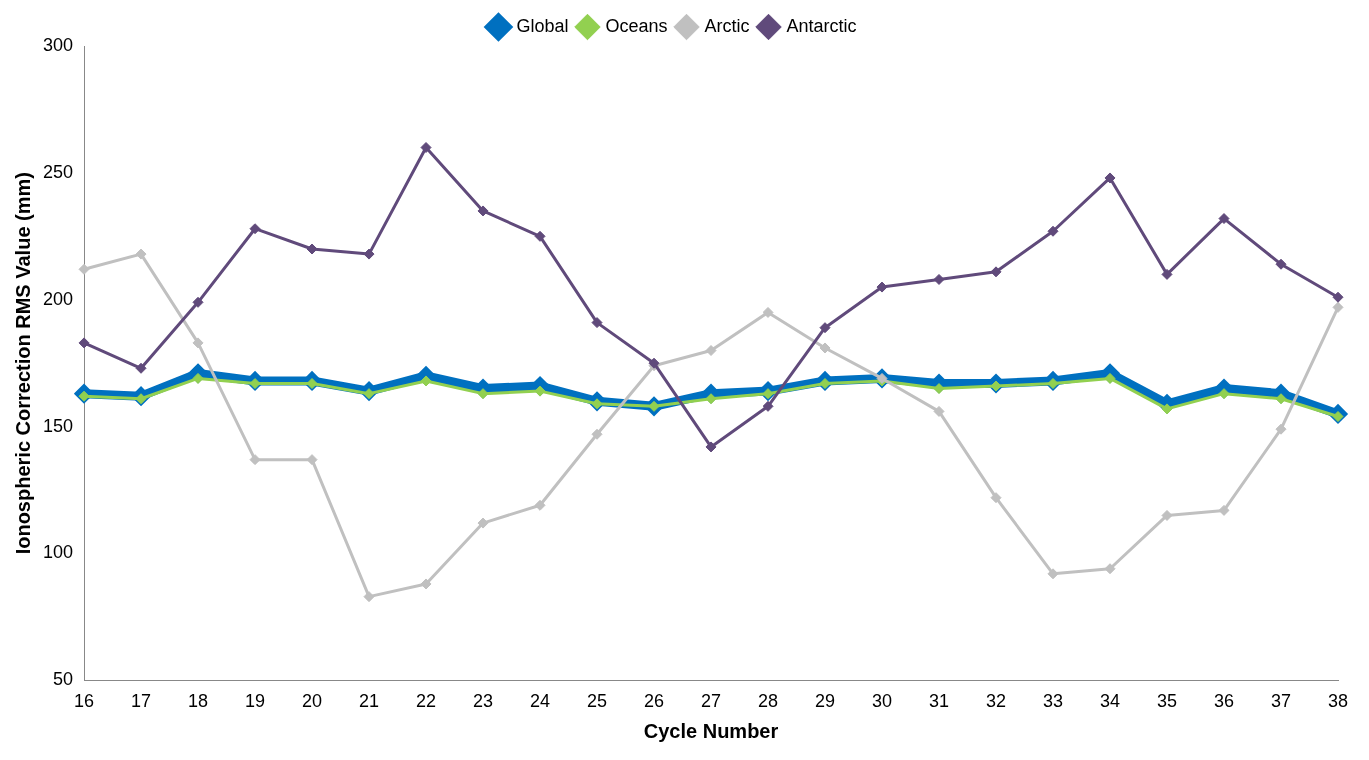  What do you see at coordinates (369, 701) in the screenshot?
I see `x-tick-label: 21` at bounding box center [369, 701].